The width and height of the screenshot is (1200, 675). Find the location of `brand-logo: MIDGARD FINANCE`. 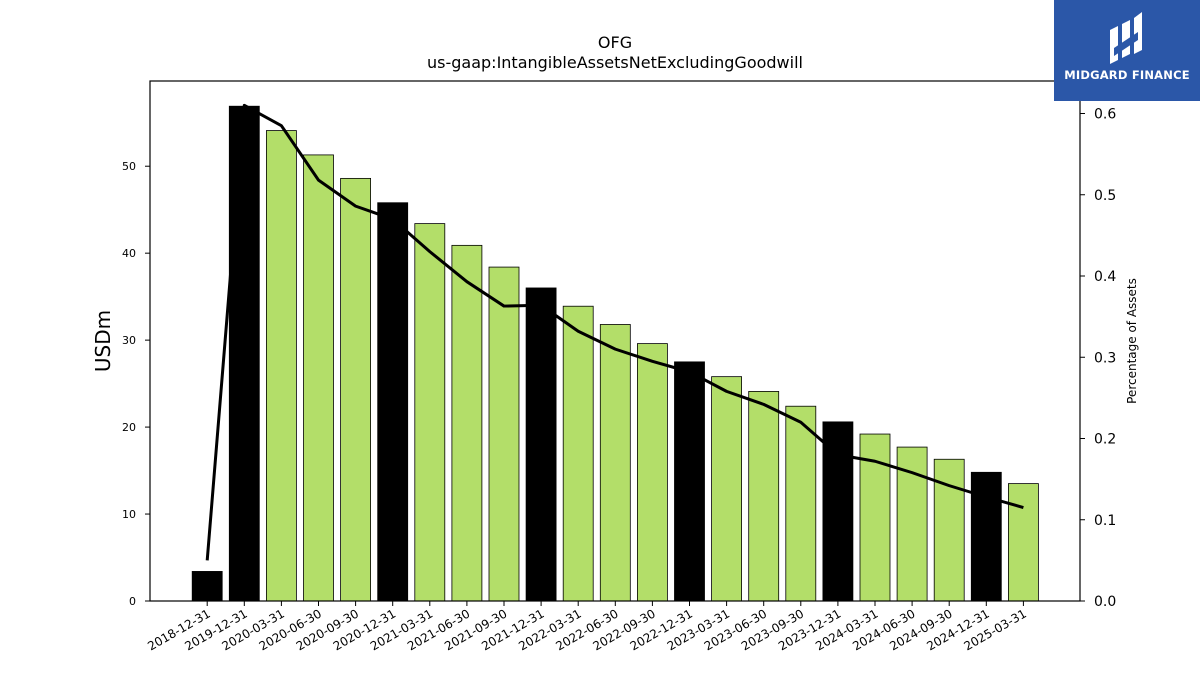

brand-logo: MIDGARD FINANCE is located at coordinates (1127, 50).